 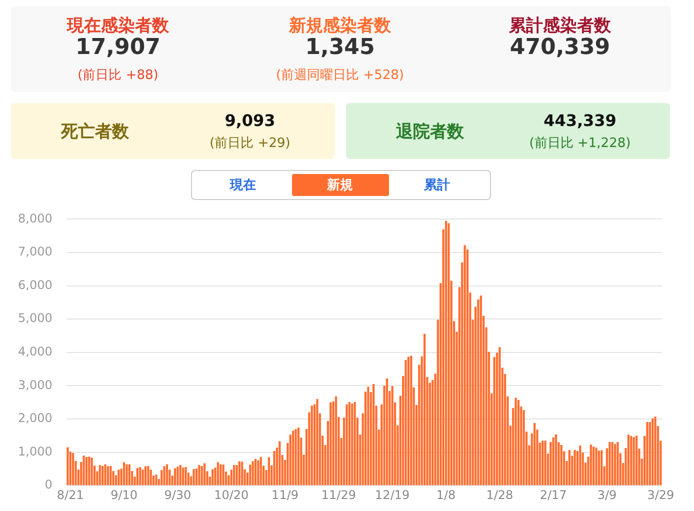 I want to click on x-tick-label: 1/28, so click(x=500, y=495).